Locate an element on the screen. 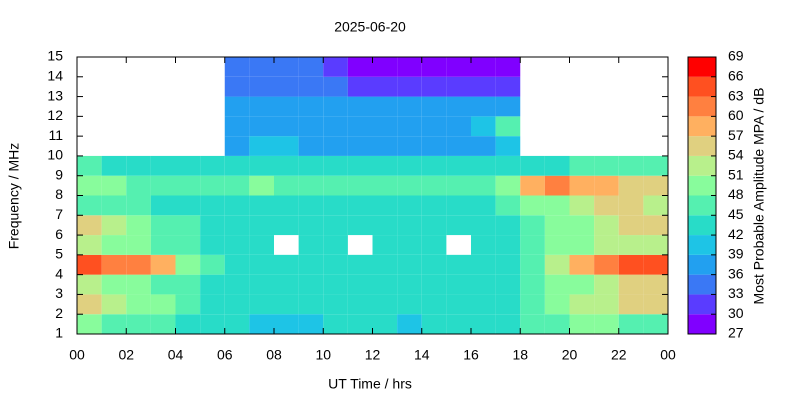 The image size is (800, 400). y-tick-label: 7 is located at coordinates (59, 214).